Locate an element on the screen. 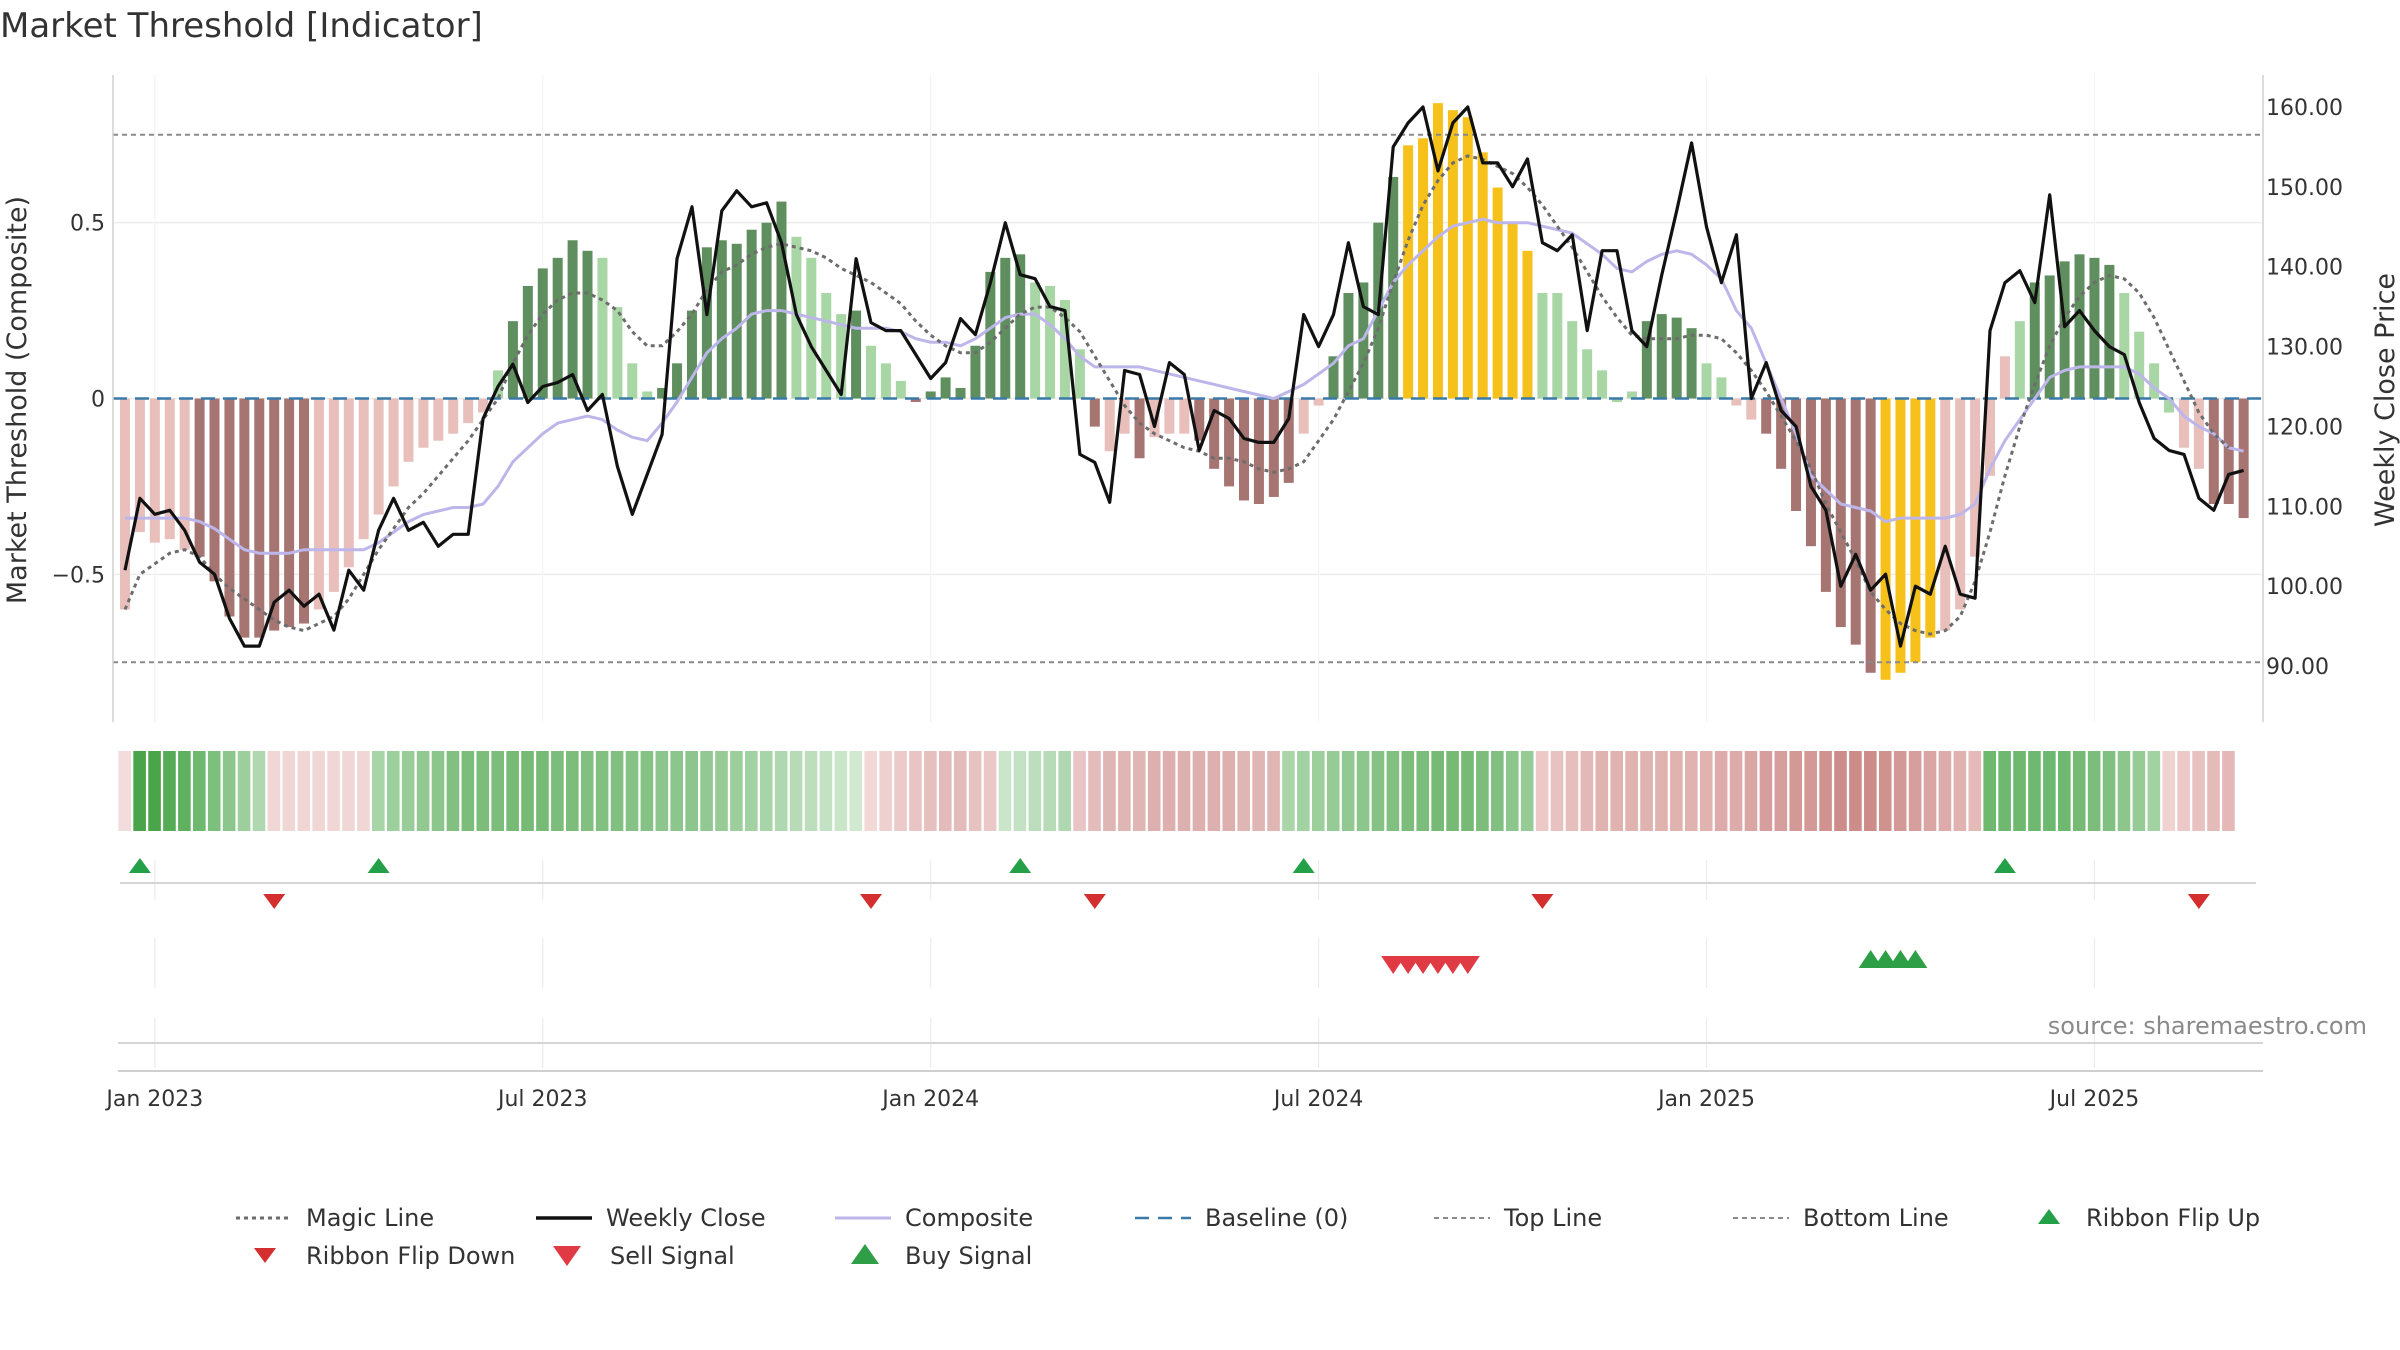  y2-tick-label: 90.00 is located at coordinates (2297, 667).